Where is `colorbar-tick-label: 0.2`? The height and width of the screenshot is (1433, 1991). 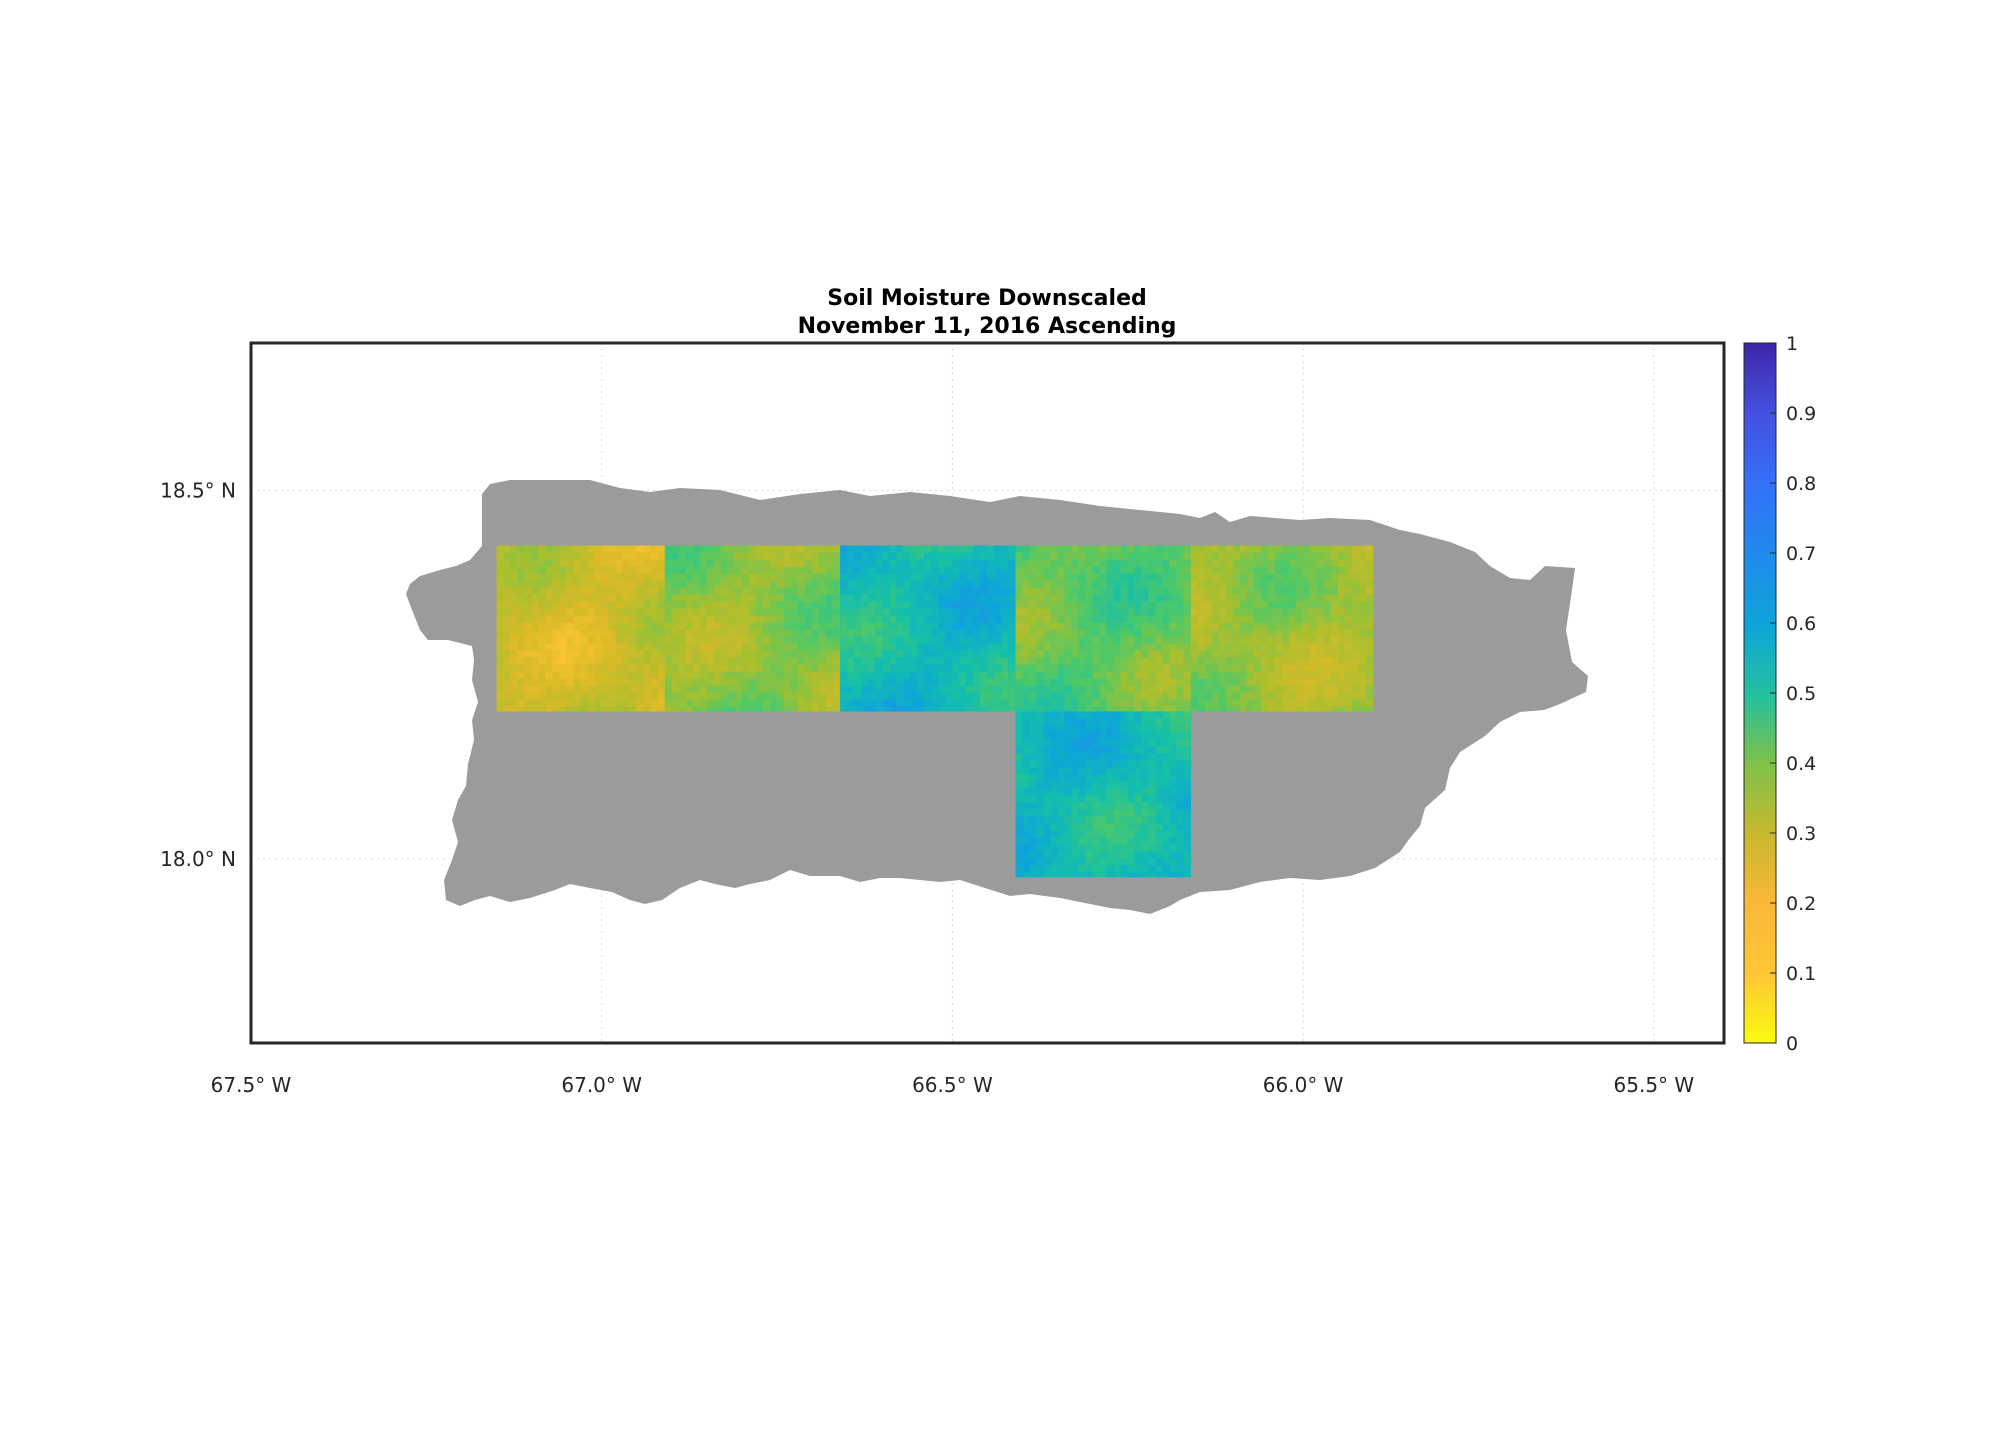
colorbar-tick-label: 0.2 is located at coordinates (1801, 904).